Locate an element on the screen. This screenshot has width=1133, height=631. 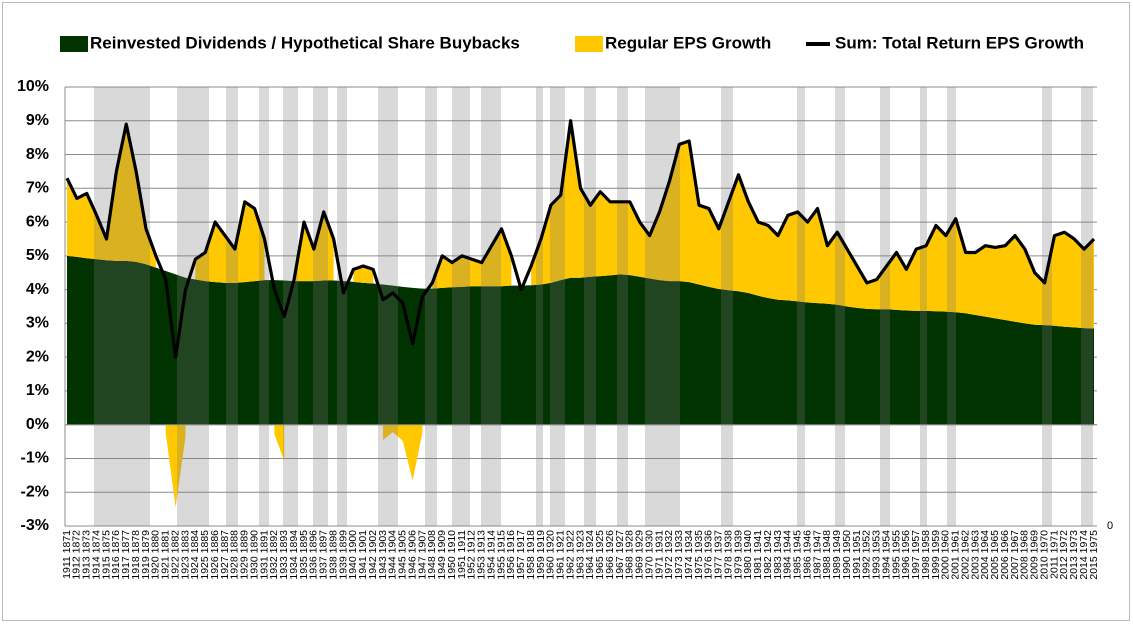
x-tick-label: 1943 1903 is located at coordinates (383, 555).